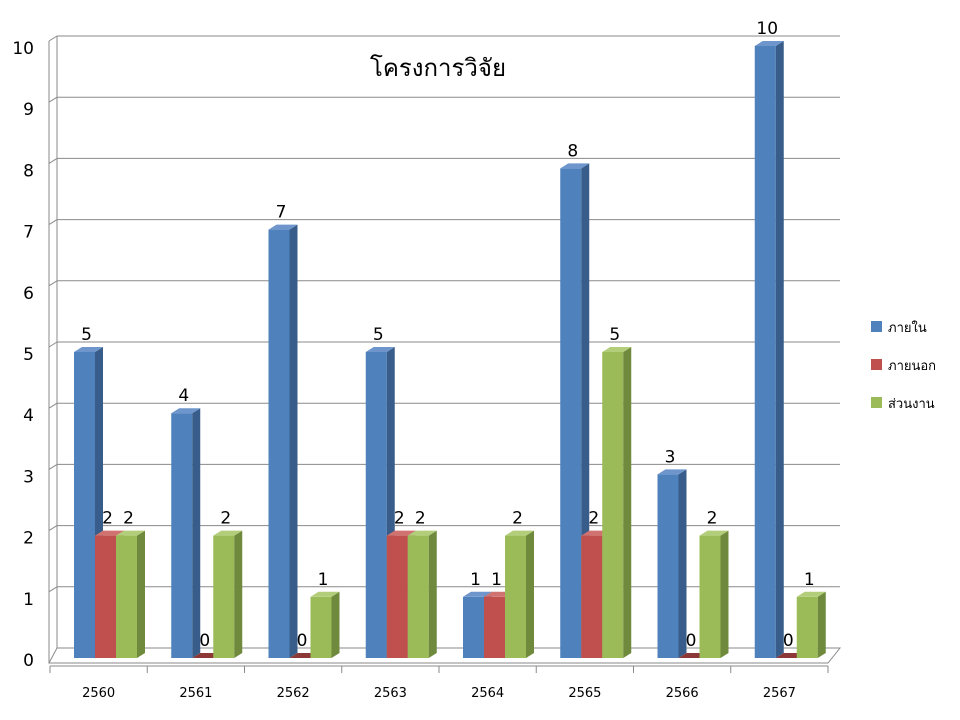 The width and height of the screenshot is (960, 720). I want to click on x-tick-label: 2562, so click(293, 693).